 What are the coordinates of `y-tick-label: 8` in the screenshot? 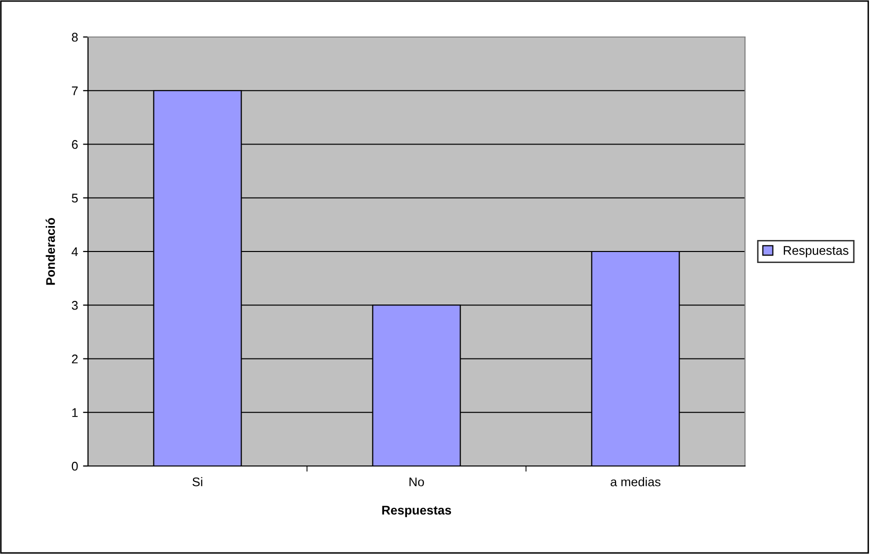 It's located at (75, 37).